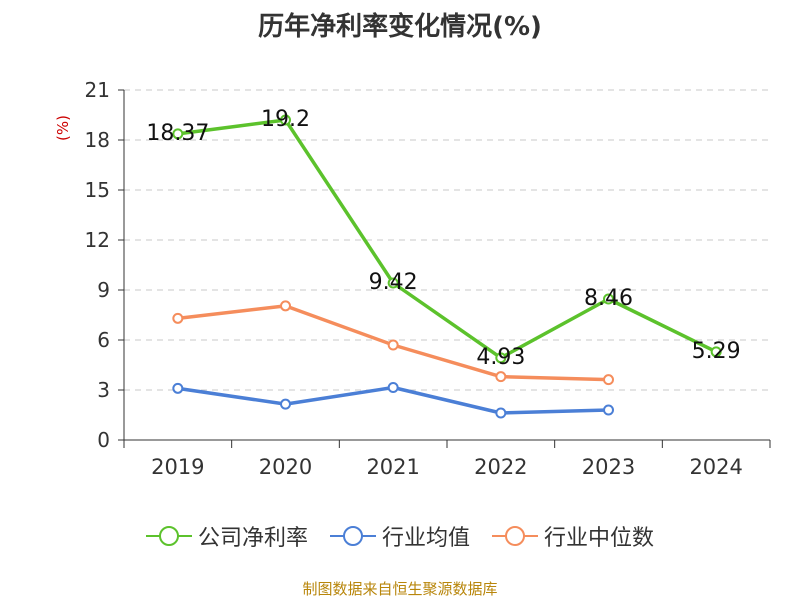 This screenshot has height=600, width=800. Describe the element at coordinates (352, 536) in the screenshot. I see `legend-marker-industry-mean` at that location.